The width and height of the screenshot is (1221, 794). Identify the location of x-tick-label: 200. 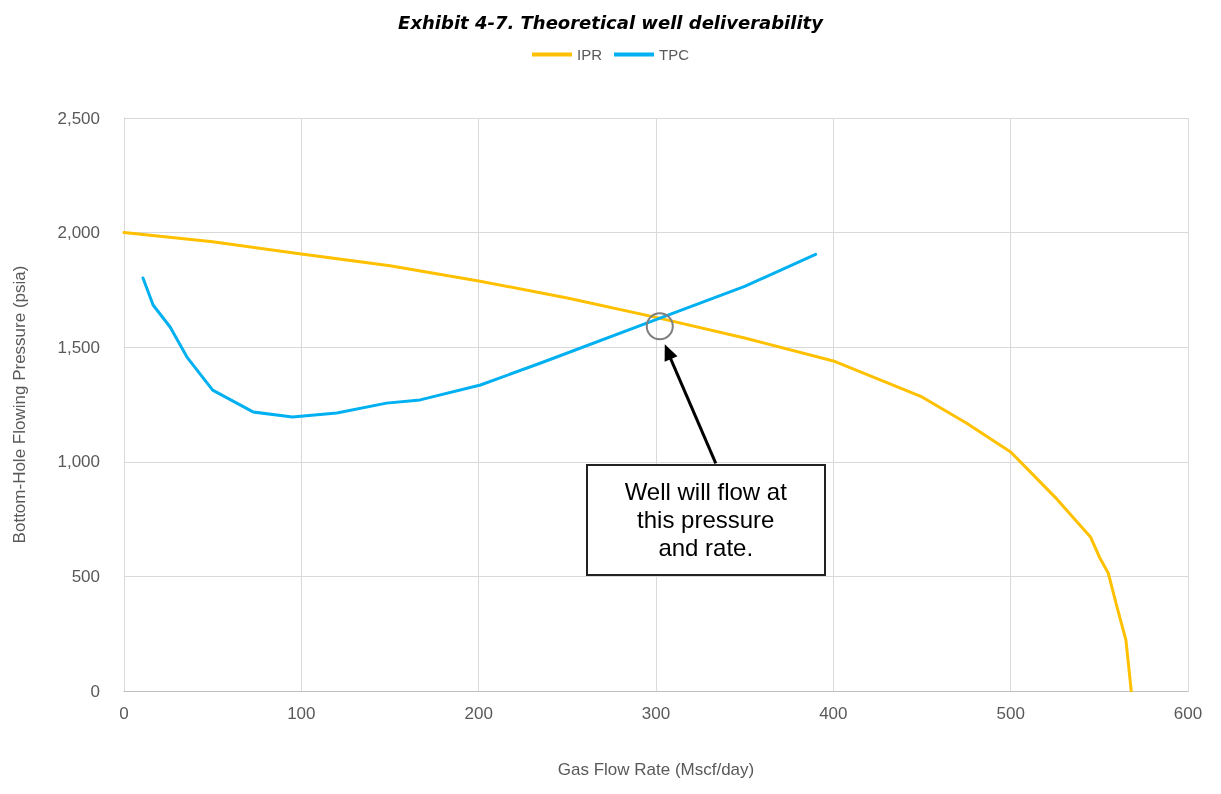
(478, 713).